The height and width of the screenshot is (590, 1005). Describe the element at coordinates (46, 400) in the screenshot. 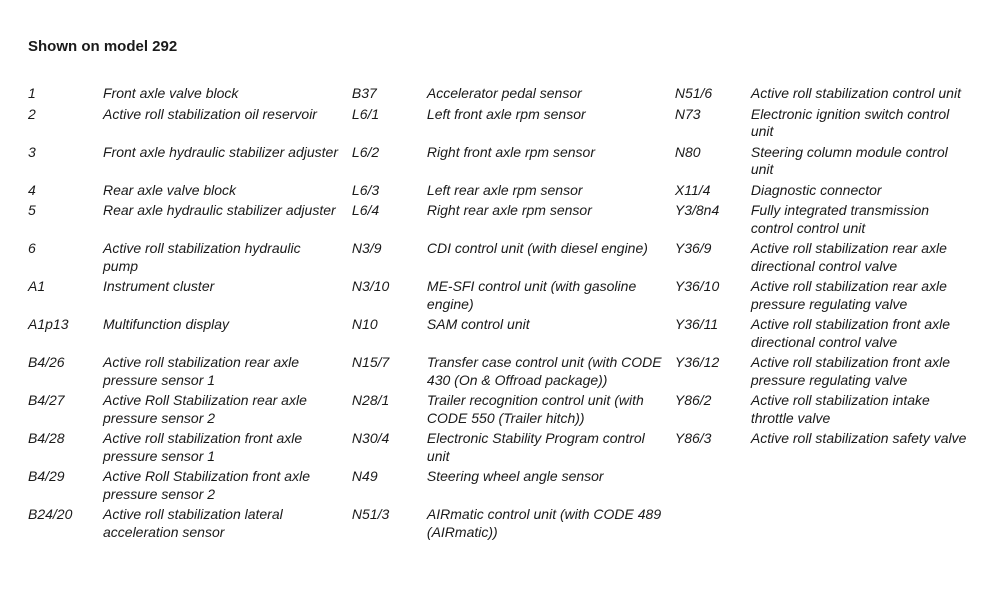

I see `component-code: B4/27` at that location.